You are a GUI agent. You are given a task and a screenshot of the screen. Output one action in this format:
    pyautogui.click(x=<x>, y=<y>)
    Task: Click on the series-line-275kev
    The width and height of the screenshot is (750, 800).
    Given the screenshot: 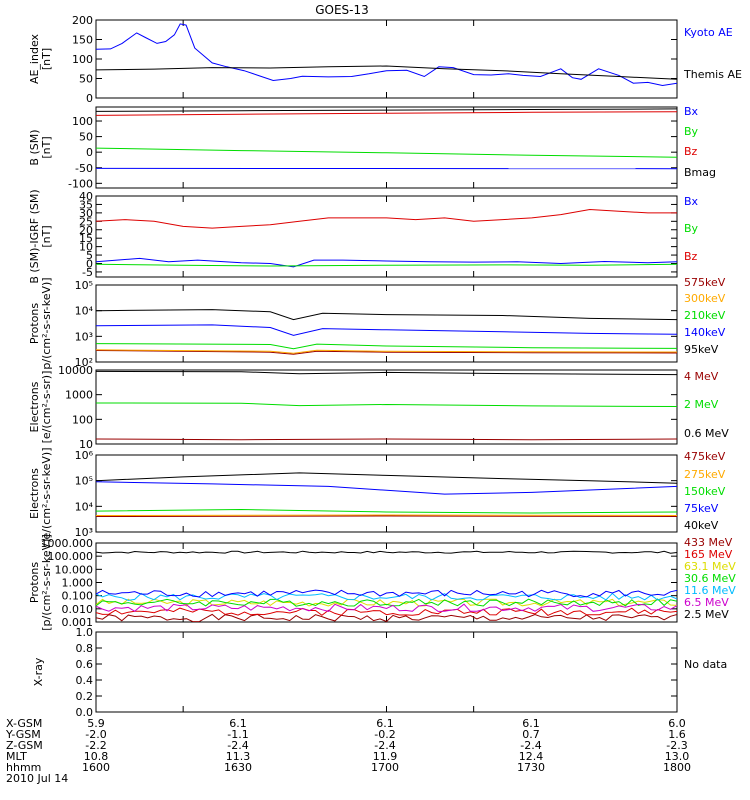 What is the action you would take?
    pyautogui.click(x=386, y=515)
    